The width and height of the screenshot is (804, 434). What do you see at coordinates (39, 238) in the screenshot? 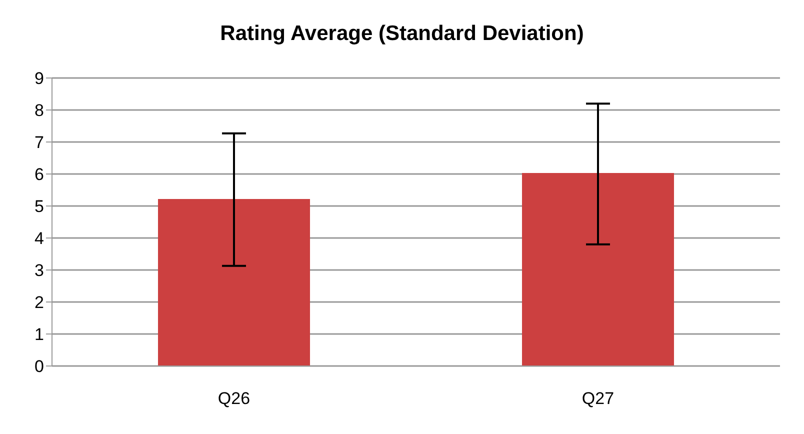
I see `y-tick-label: 4` at bounding box center [39, 238].